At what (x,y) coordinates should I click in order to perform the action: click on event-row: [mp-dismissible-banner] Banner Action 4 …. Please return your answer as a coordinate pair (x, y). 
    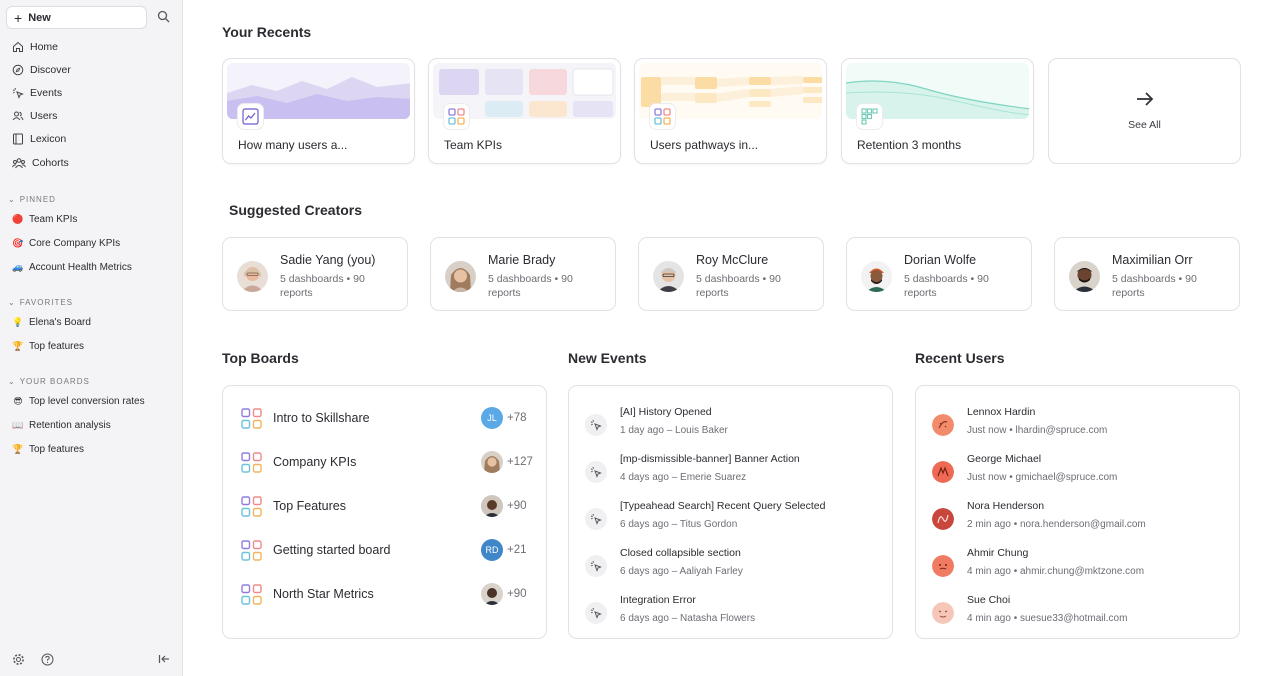
    Looking at the image, I should click on (732, 473).